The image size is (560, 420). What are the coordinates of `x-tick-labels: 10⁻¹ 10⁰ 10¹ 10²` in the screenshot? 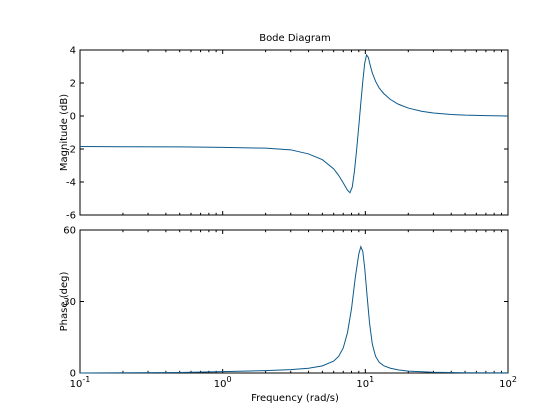 It's located at (293, 382).